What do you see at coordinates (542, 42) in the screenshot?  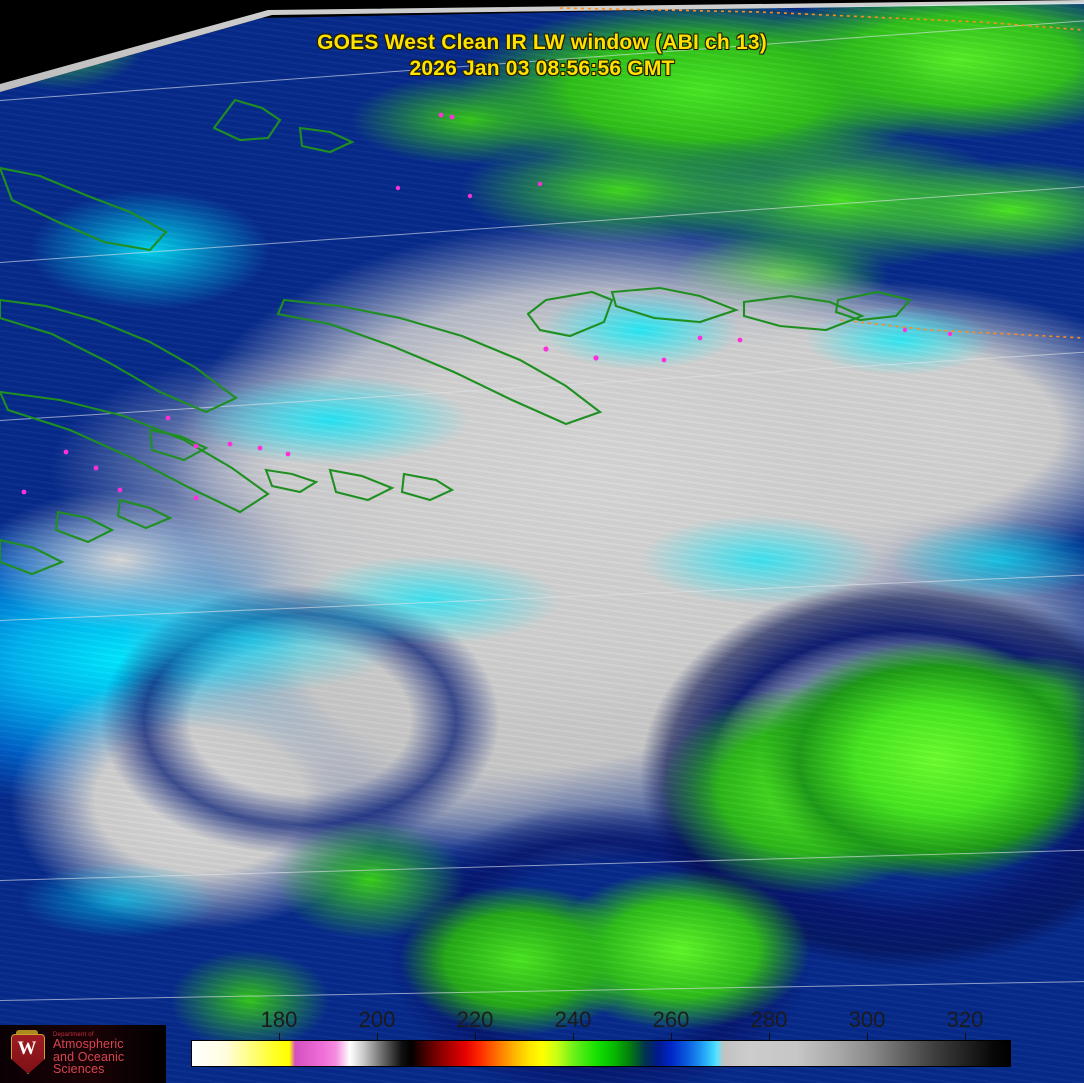 I see `title-line-1: GOES West Clean IR LW window (ABI ch 13)` at bounding box center [542, 42].